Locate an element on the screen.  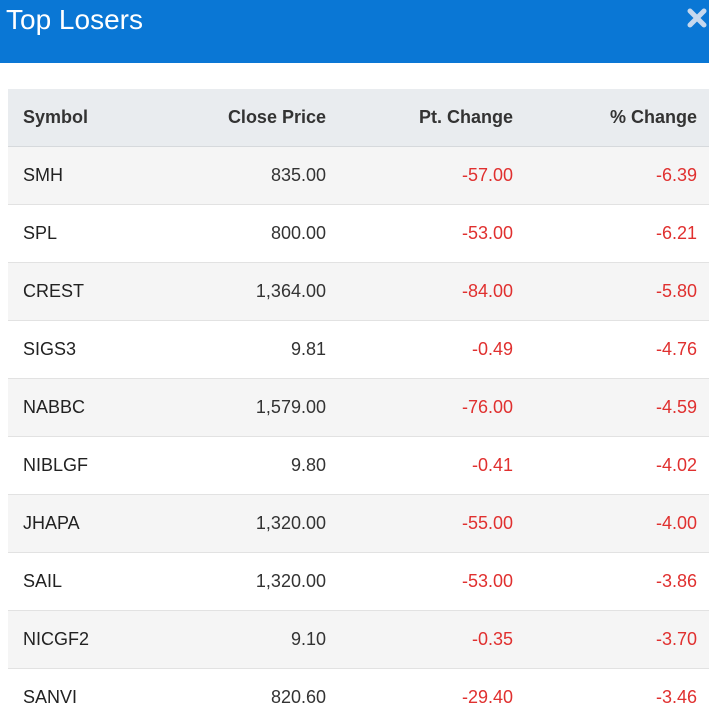
pt-change-cell: -29.40 is located at coordinates (431, 690).